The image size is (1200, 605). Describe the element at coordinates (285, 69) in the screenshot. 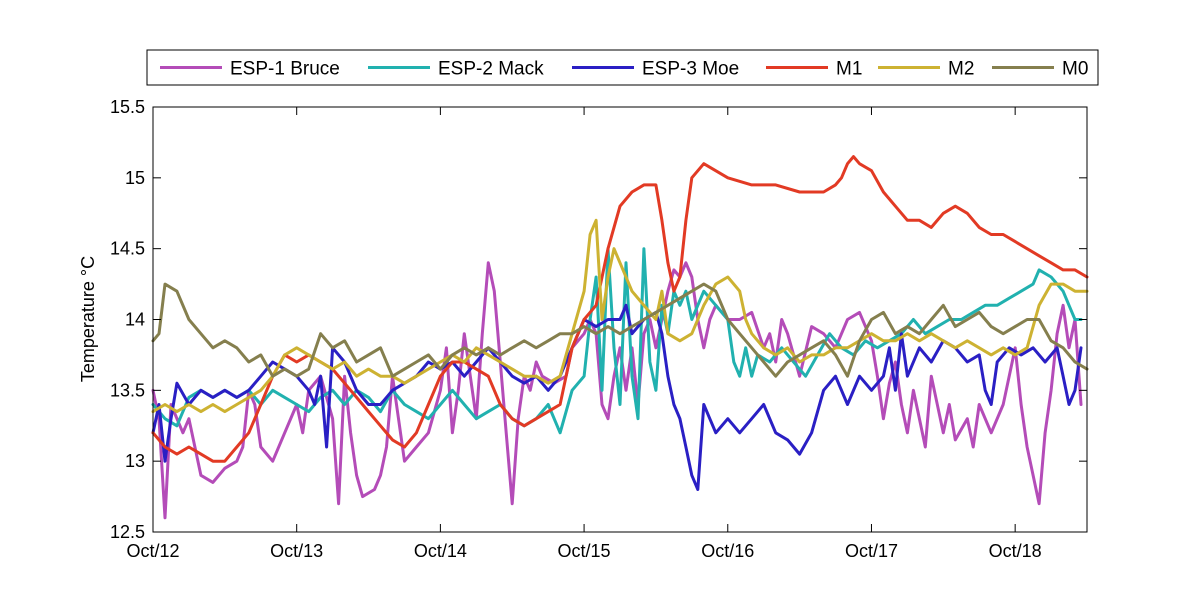

I see `legend-label-0: ESP-1 Bruce` at that location.